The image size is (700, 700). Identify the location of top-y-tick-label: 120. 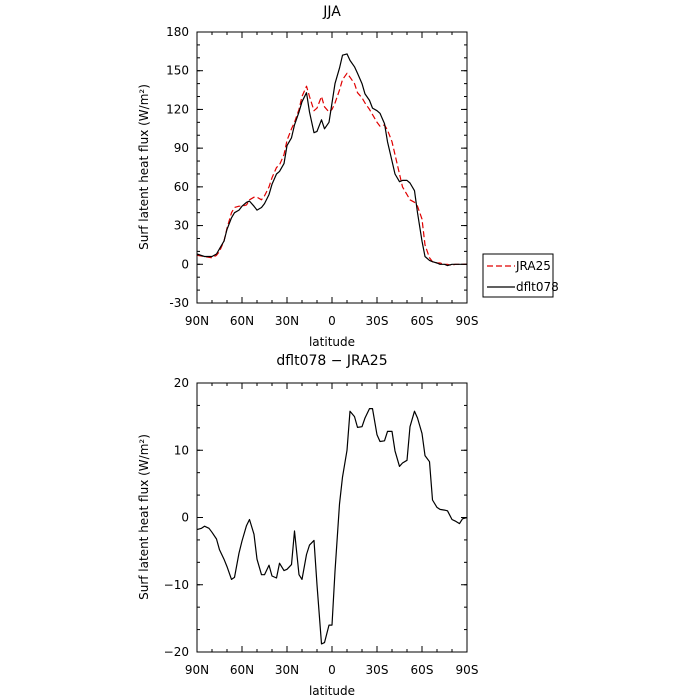
(177, 109).